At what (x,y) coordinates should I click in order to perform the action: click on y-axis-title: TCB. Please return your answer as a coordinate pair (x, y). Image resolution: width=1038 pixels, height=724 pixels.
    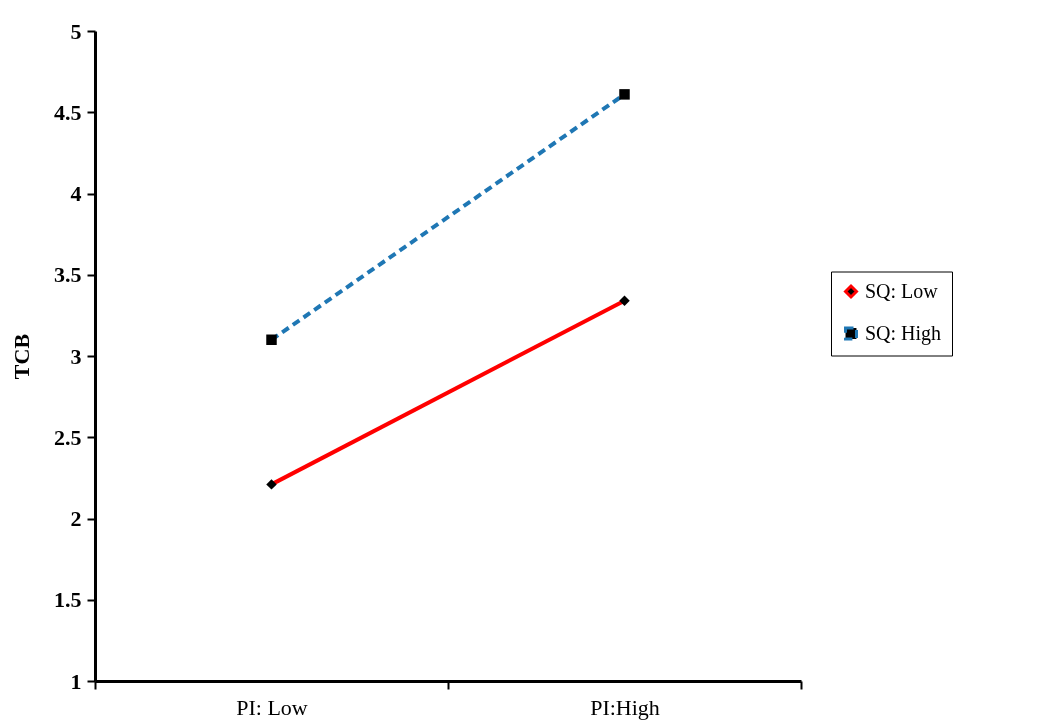
    Looking at the image, I should click on (21, 356).